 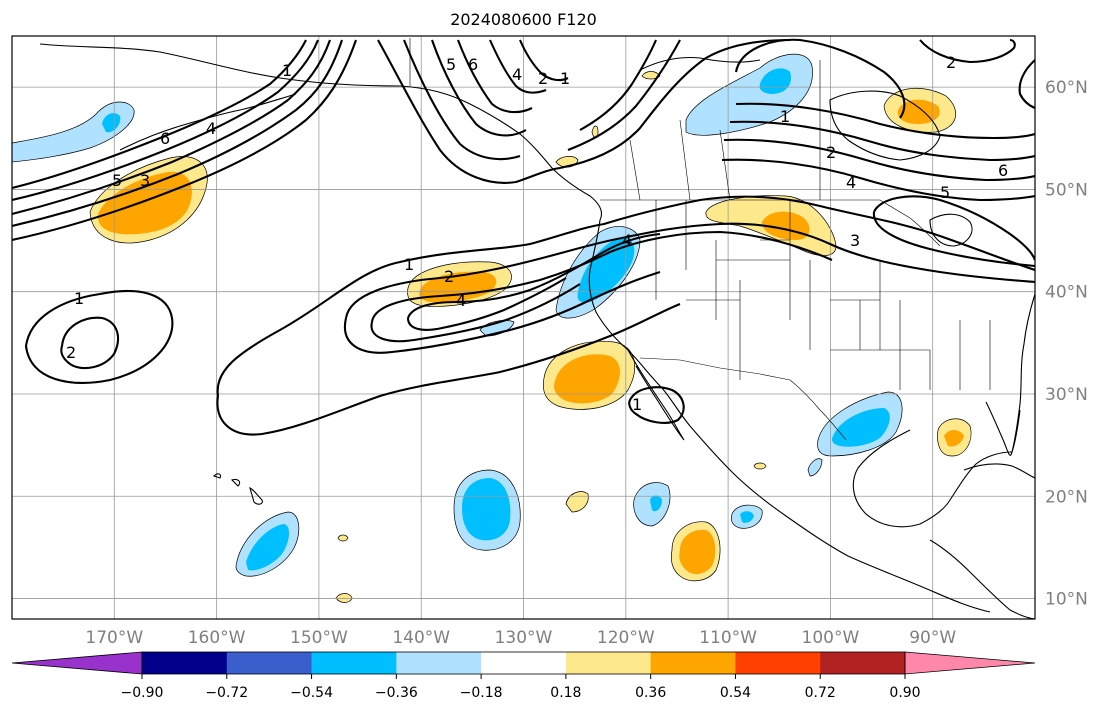 What do you see at coordinates (735, 693) in the screenshot?
I see `colorbar-tick-label: 0.54` at bounding box center [735, 693].